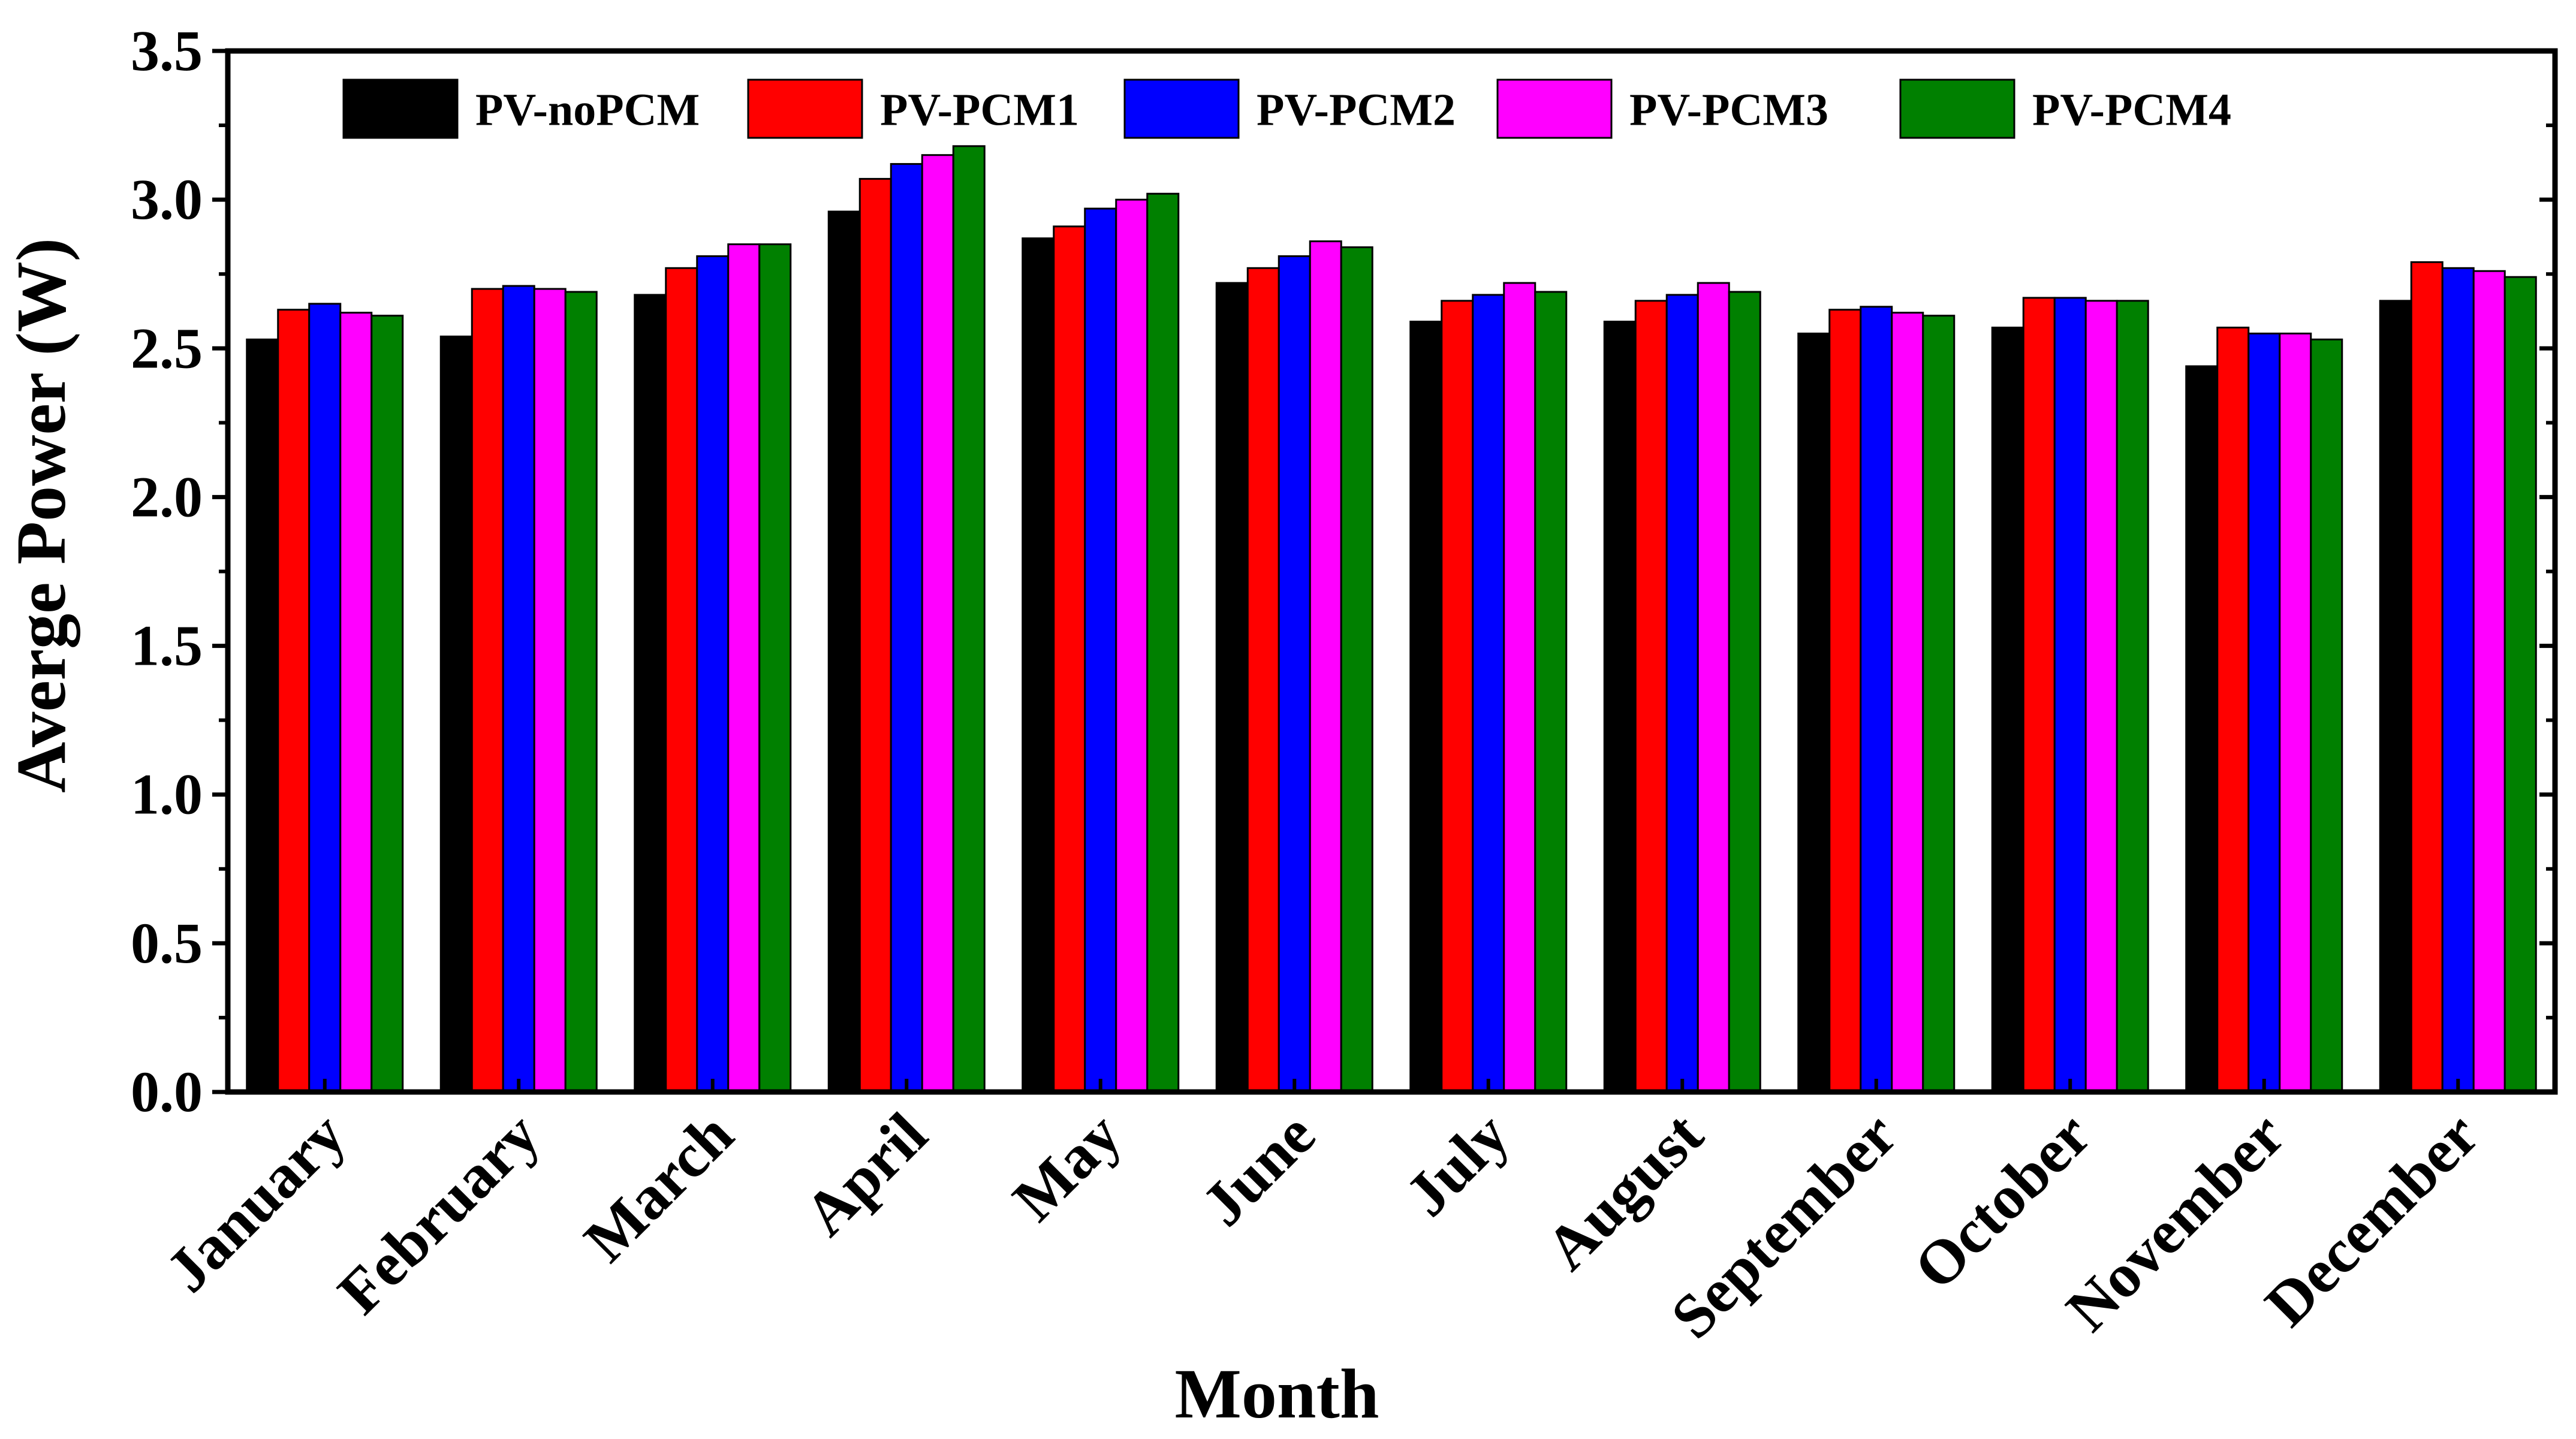 This screenshot has height=1439, width=2576. Describe the element at coordinates (875, 635) in the screenshot. I see `bar-pv-pcm1-april` at that location.